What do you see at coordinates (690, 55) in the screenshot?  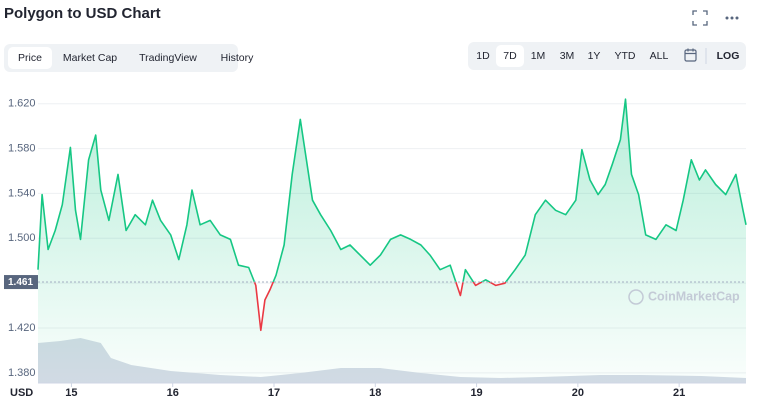 I see `calendar-icon` at bounding box center [690, 55].